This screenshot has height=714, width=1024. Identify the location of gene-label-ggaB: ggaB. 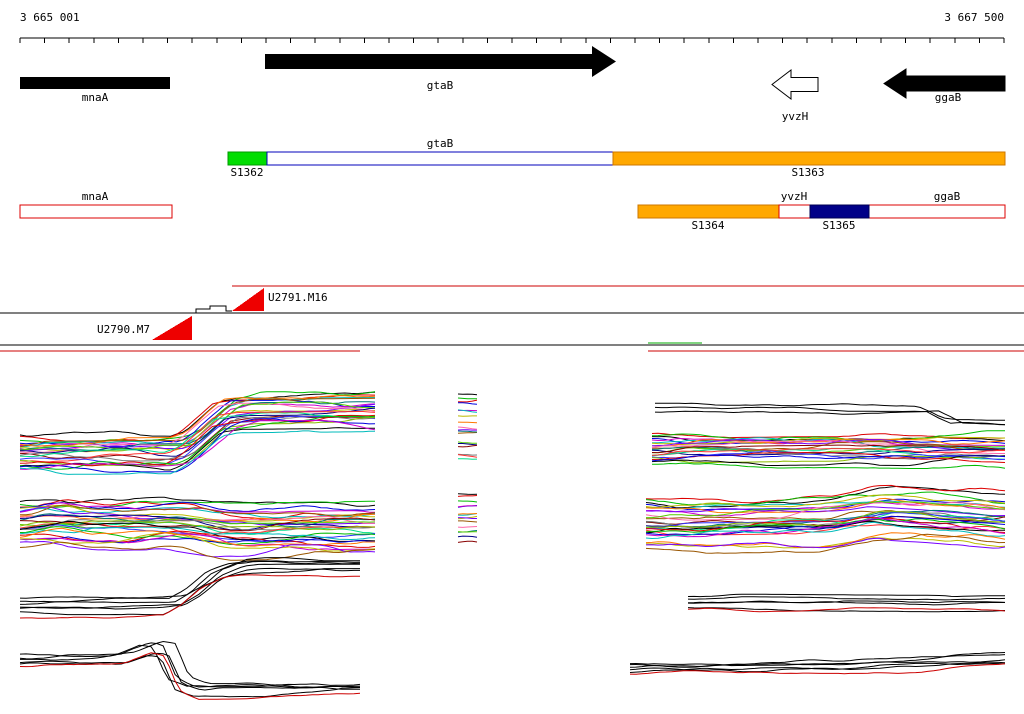
(948, 97).